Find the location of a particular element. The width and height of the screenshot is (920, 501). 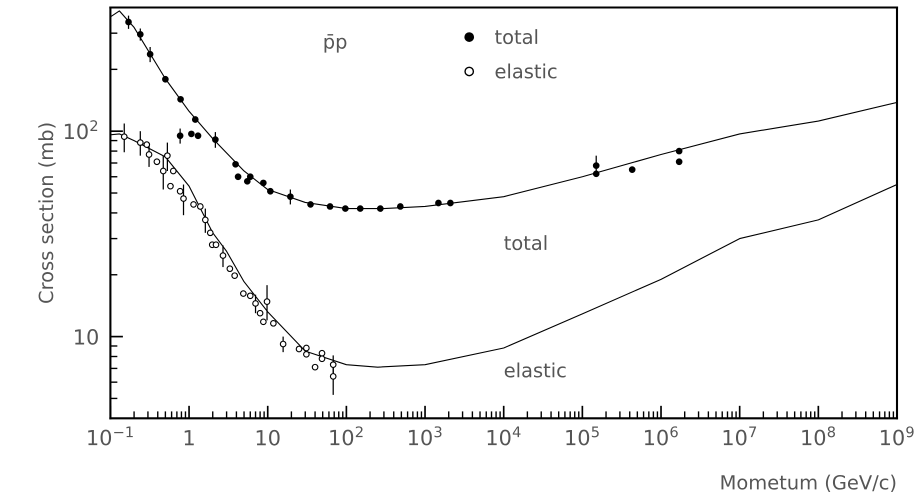

x-tick-label: 10$^{8}$ is located at coordinates (818, 436).